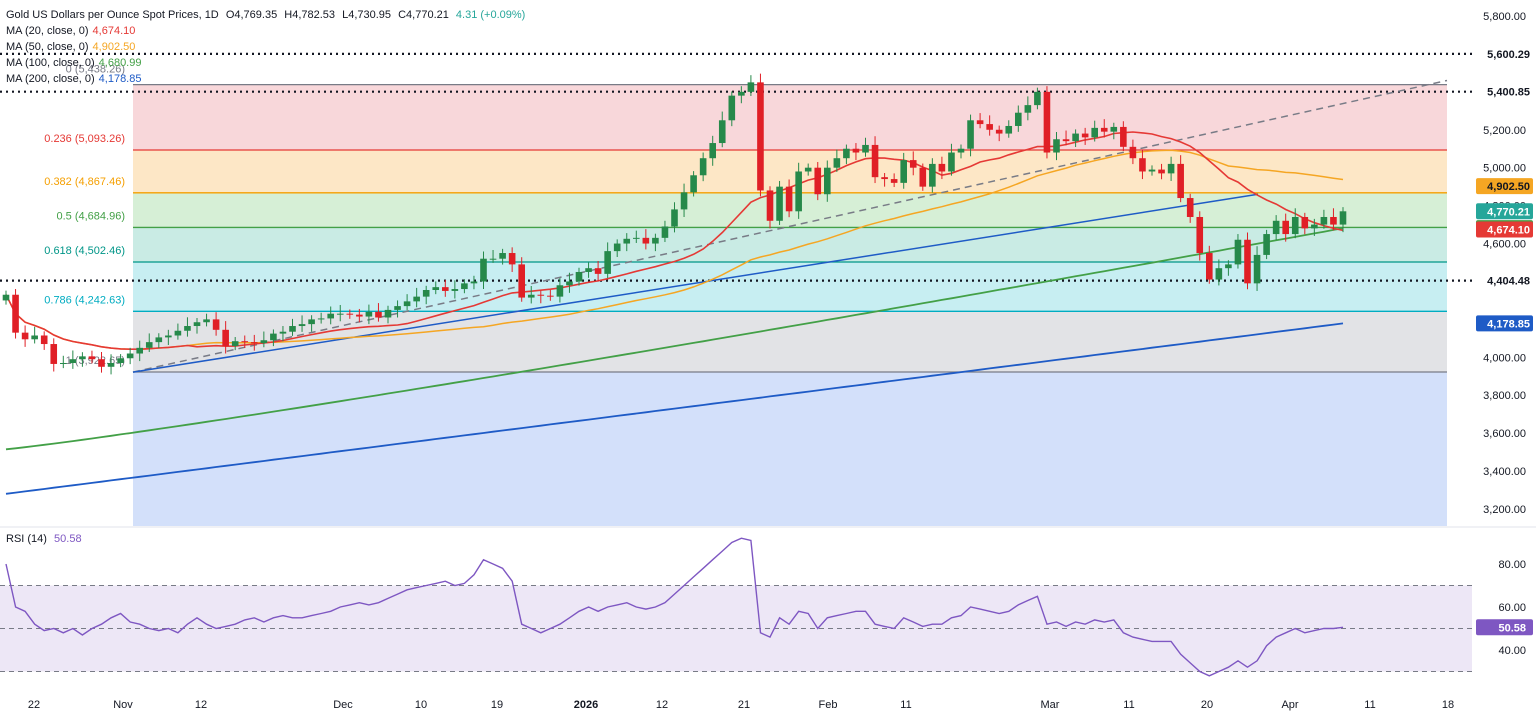 The image size is (1536, 719). What do you see at coordinates (905, 705) in the screenshot?
I see `time-tick-label: 11` at bounding box center [905, 705].